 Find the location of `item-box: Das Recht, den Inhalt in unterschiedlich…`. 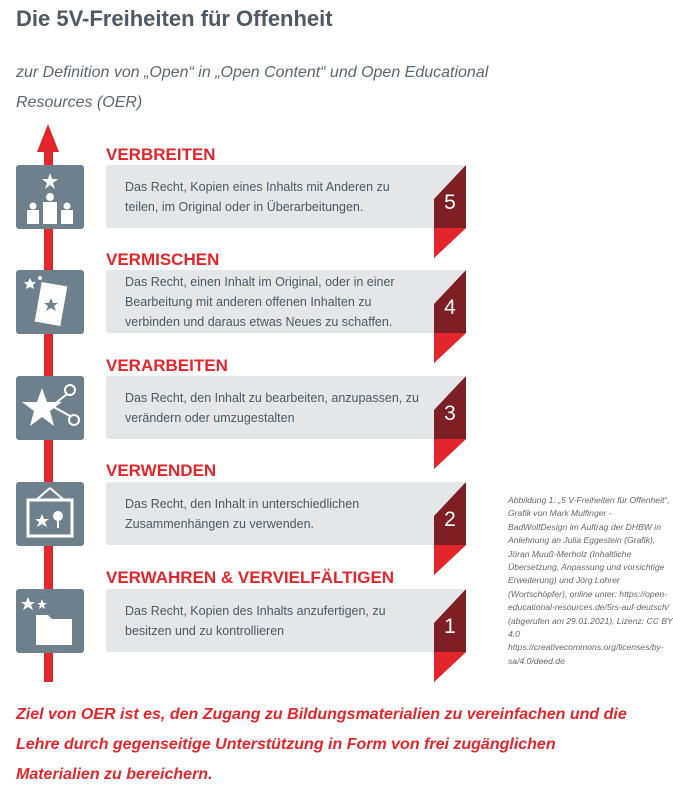

item-box: Das Recht, den Inhalt in unterschiedlich… is located at coordinates (286, 528).